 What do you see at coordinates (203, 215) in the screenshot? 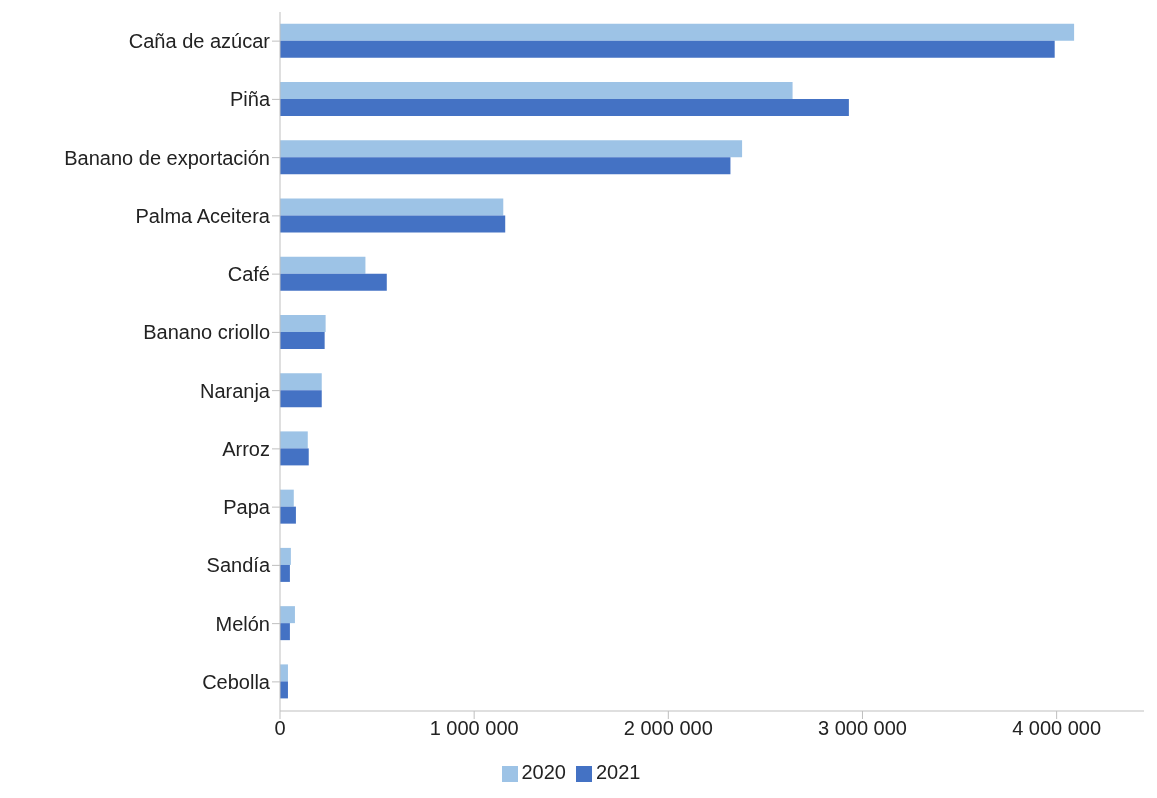
I see `y-tick-label: Palma Aceitera` at bounding box center [203, 215].